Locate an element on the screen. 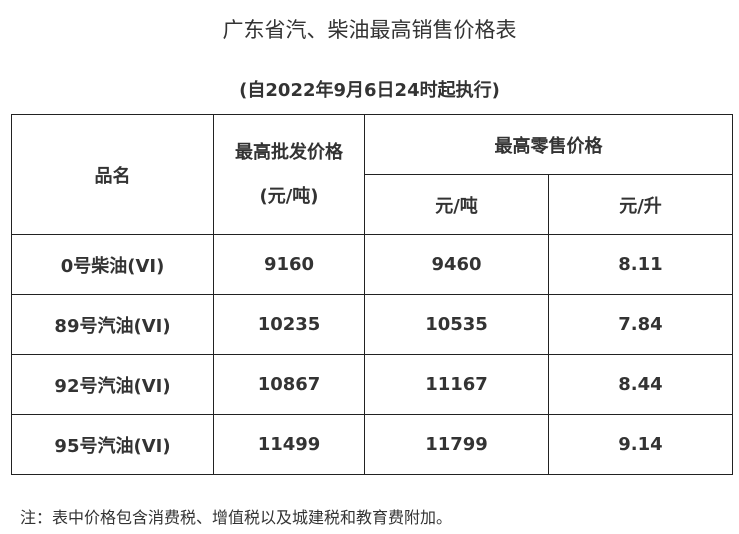 The image size is (739, 534). cell-retail-liter: 8.44 is located at coordinates (640, 384).